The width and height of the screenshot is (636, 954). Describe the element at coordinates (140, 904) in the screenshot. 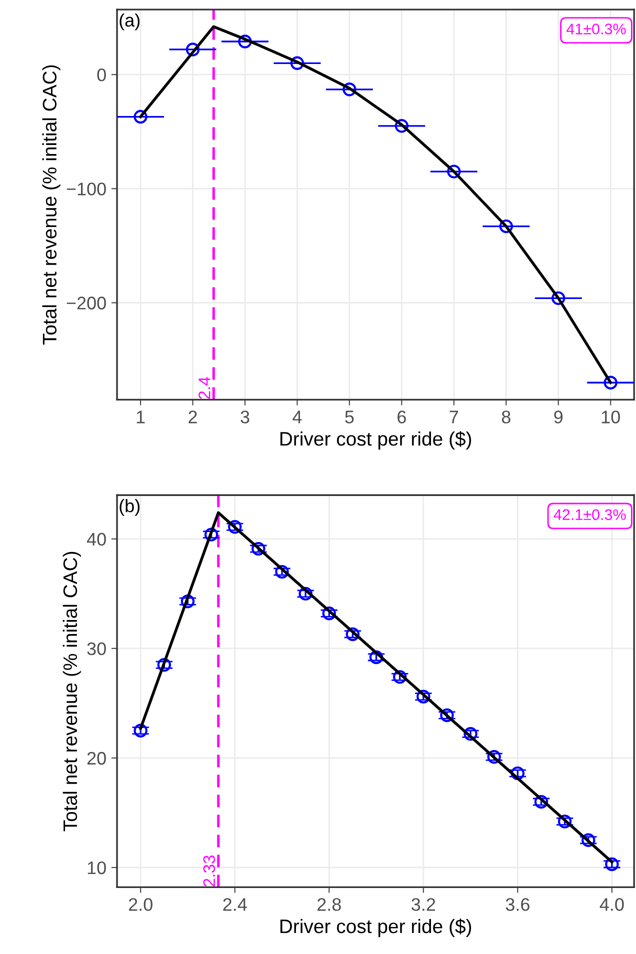

I see `x-tick-label: 2.0` at that location.